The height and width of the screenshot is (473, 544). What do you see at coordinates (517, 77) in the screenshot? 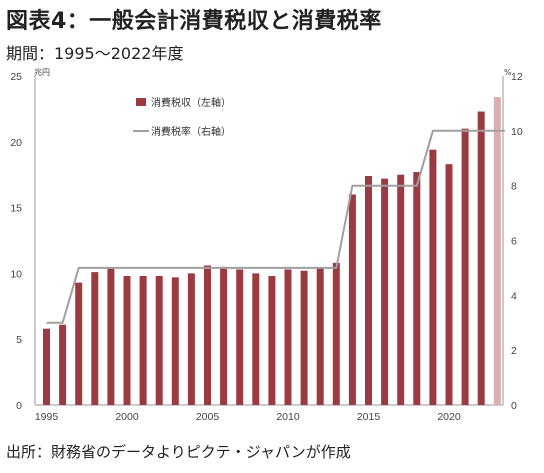
I see `right-axis-tick-12: 12` at bounding box center [517, 77].